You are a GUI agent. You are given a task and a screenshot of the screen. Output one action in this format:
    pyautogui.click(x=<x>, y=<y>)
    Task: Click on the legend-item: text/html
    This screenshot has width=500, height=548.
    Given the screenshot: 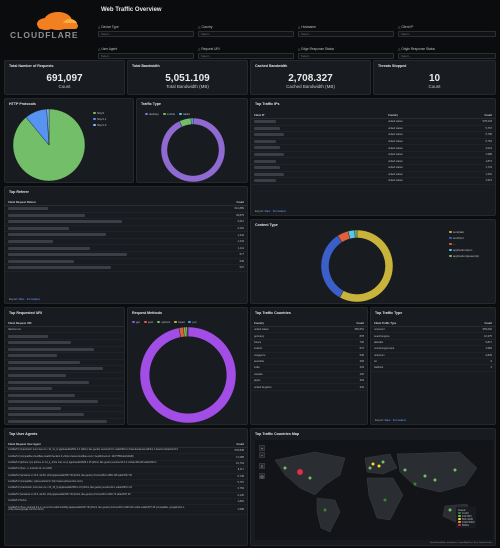 What is the action you would take?
    pyautogui.click(x=464, y=238)
    